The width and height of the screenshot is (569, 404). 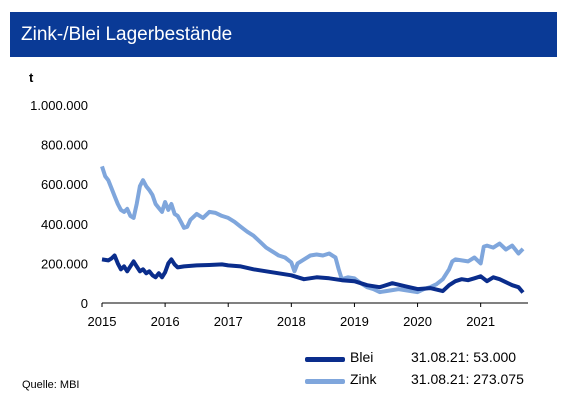 What do you see at coordinates (59, 105) in the screenshot?
I see `y-tick-label: 1.000.000` at bounding box center [59, 105].